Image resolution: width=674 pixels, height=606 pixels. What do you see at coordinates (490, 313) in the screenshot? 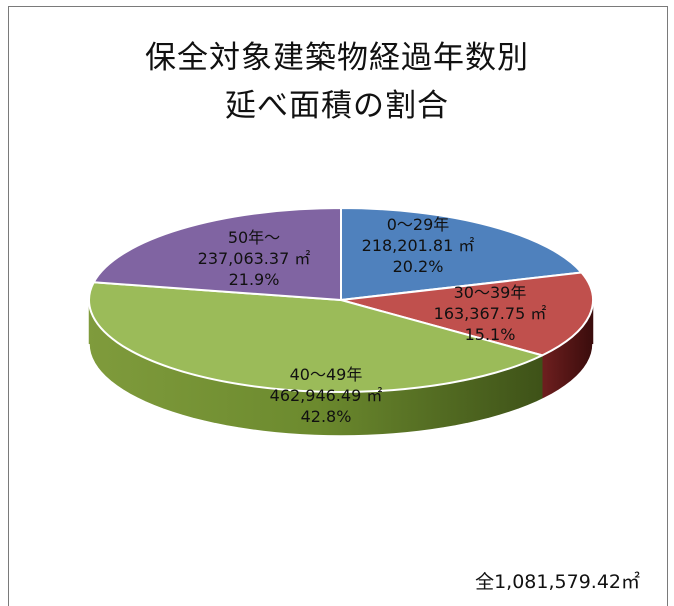
I see `slice-label-1: 30～39年 163,367.75 ㎡ 15.1%` at bounding box center [490, 313].